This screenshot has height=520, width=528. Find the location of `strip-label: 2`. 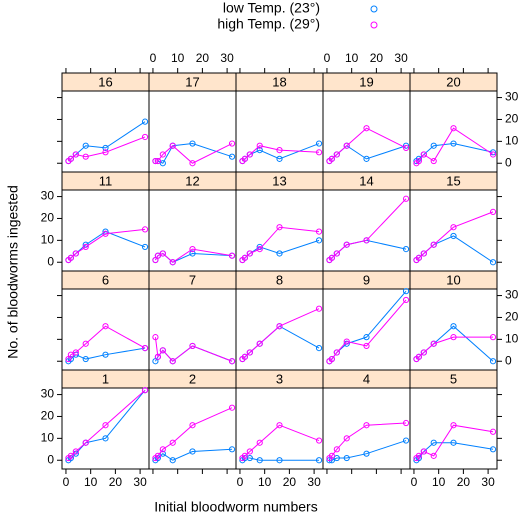

strip-label: 2 is located at coordinates (192, 378).